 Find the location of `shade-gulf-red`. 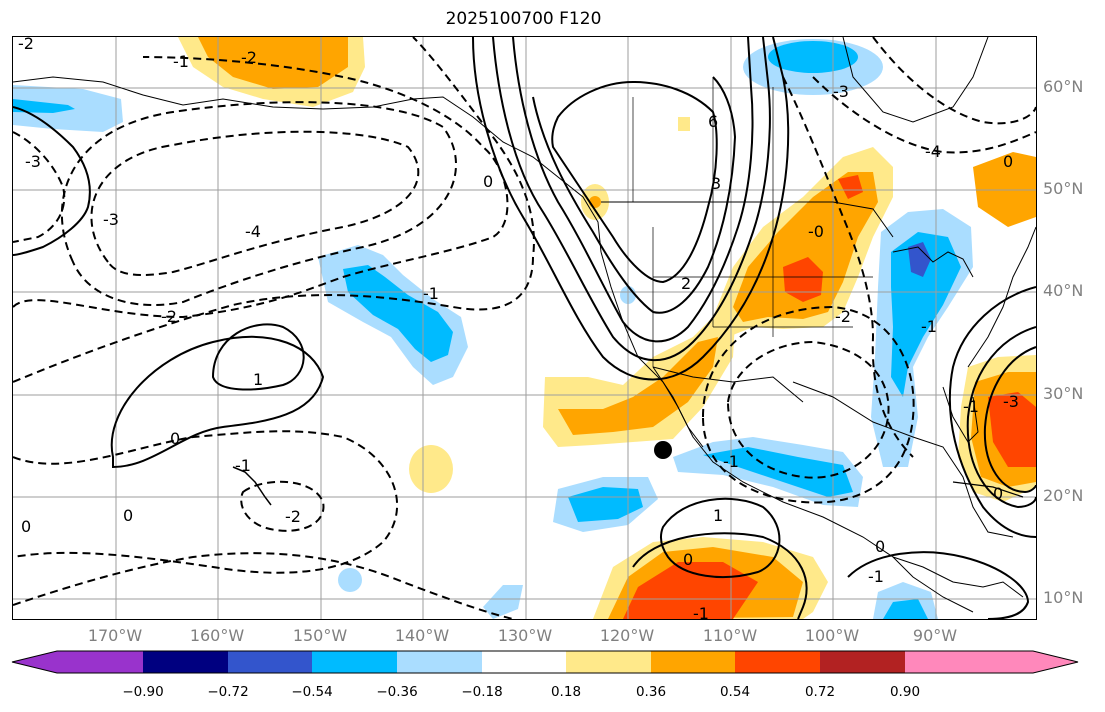

shade-gulf-red is located at coordinates (1012, 429).